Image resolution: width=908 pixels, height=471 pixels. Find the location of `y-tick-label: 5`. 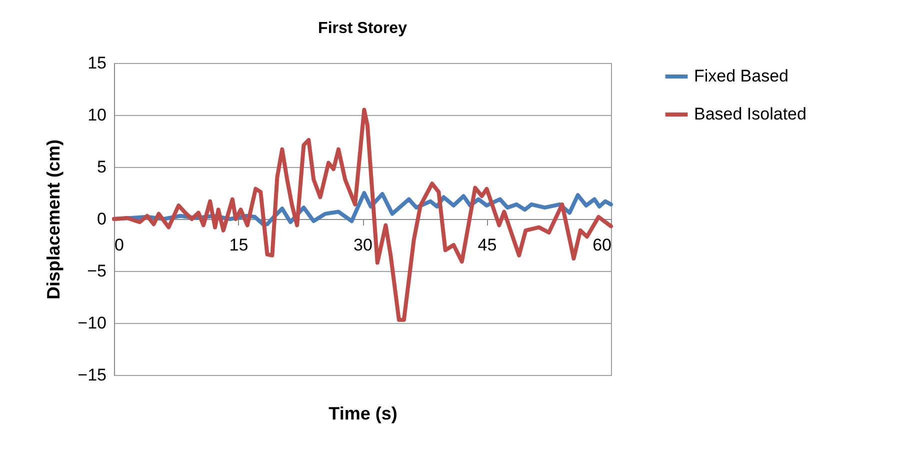

y-tick-label: 5 is located at coordinates (101, 167).